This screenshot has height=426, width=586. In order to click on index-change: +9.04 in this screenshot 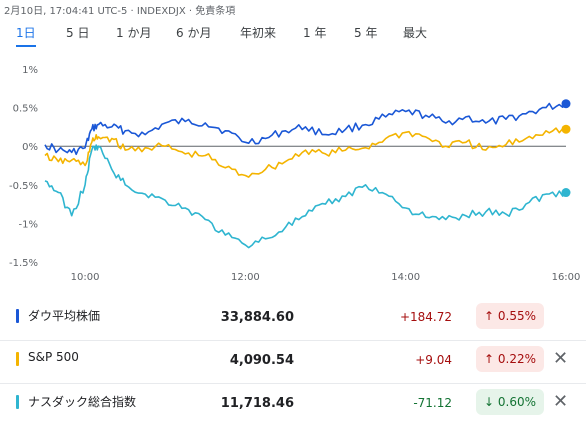, I will do `click(433, 360)`.